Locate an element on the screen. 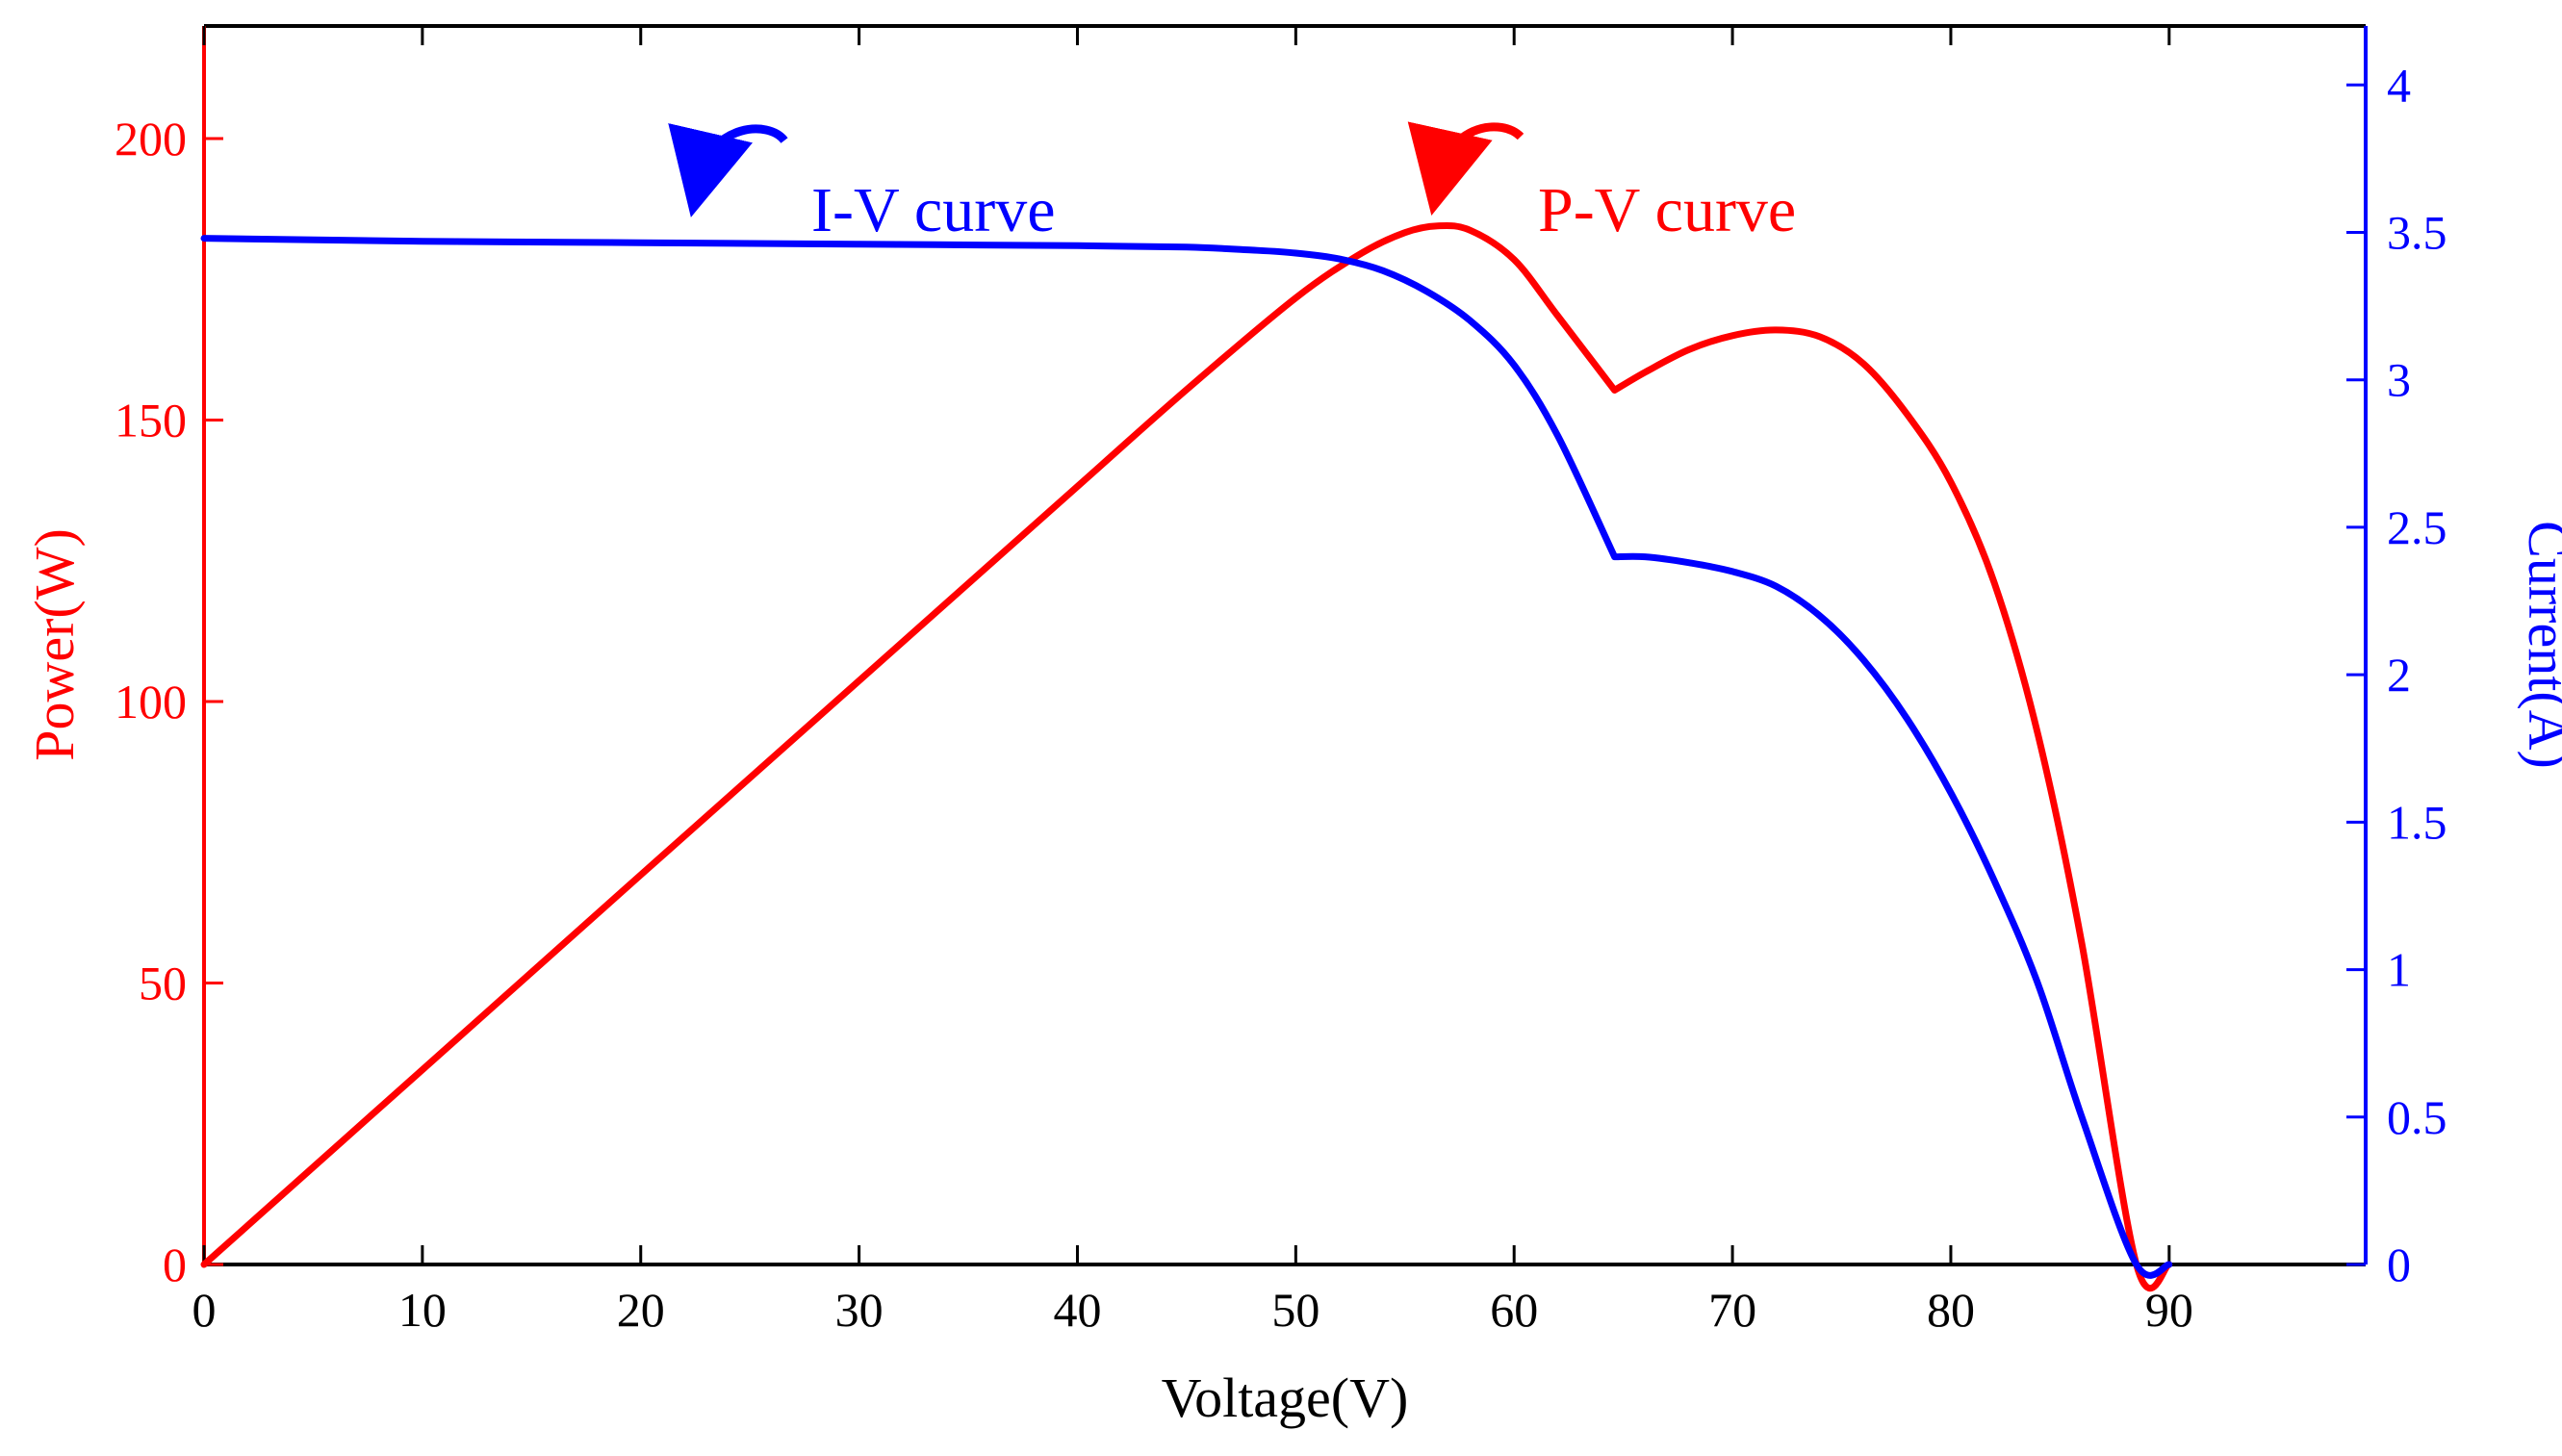 The width and height of the screenshot is (2562, 1456). pv-annotation: P-V curve is located at coordinates (1601, 183).